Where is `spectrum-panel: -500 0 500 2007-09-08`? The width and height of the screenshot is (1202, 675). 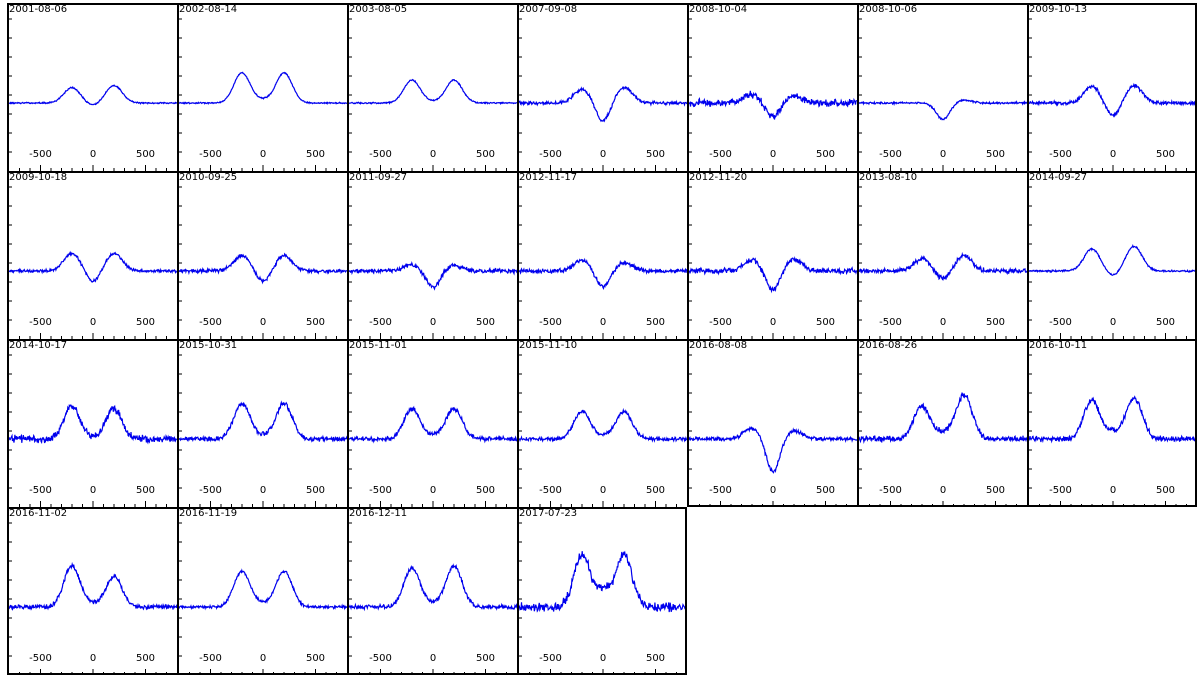
spectrum-panel: -500 0 500 2007-09-08 is located at coordinates (602, 87).